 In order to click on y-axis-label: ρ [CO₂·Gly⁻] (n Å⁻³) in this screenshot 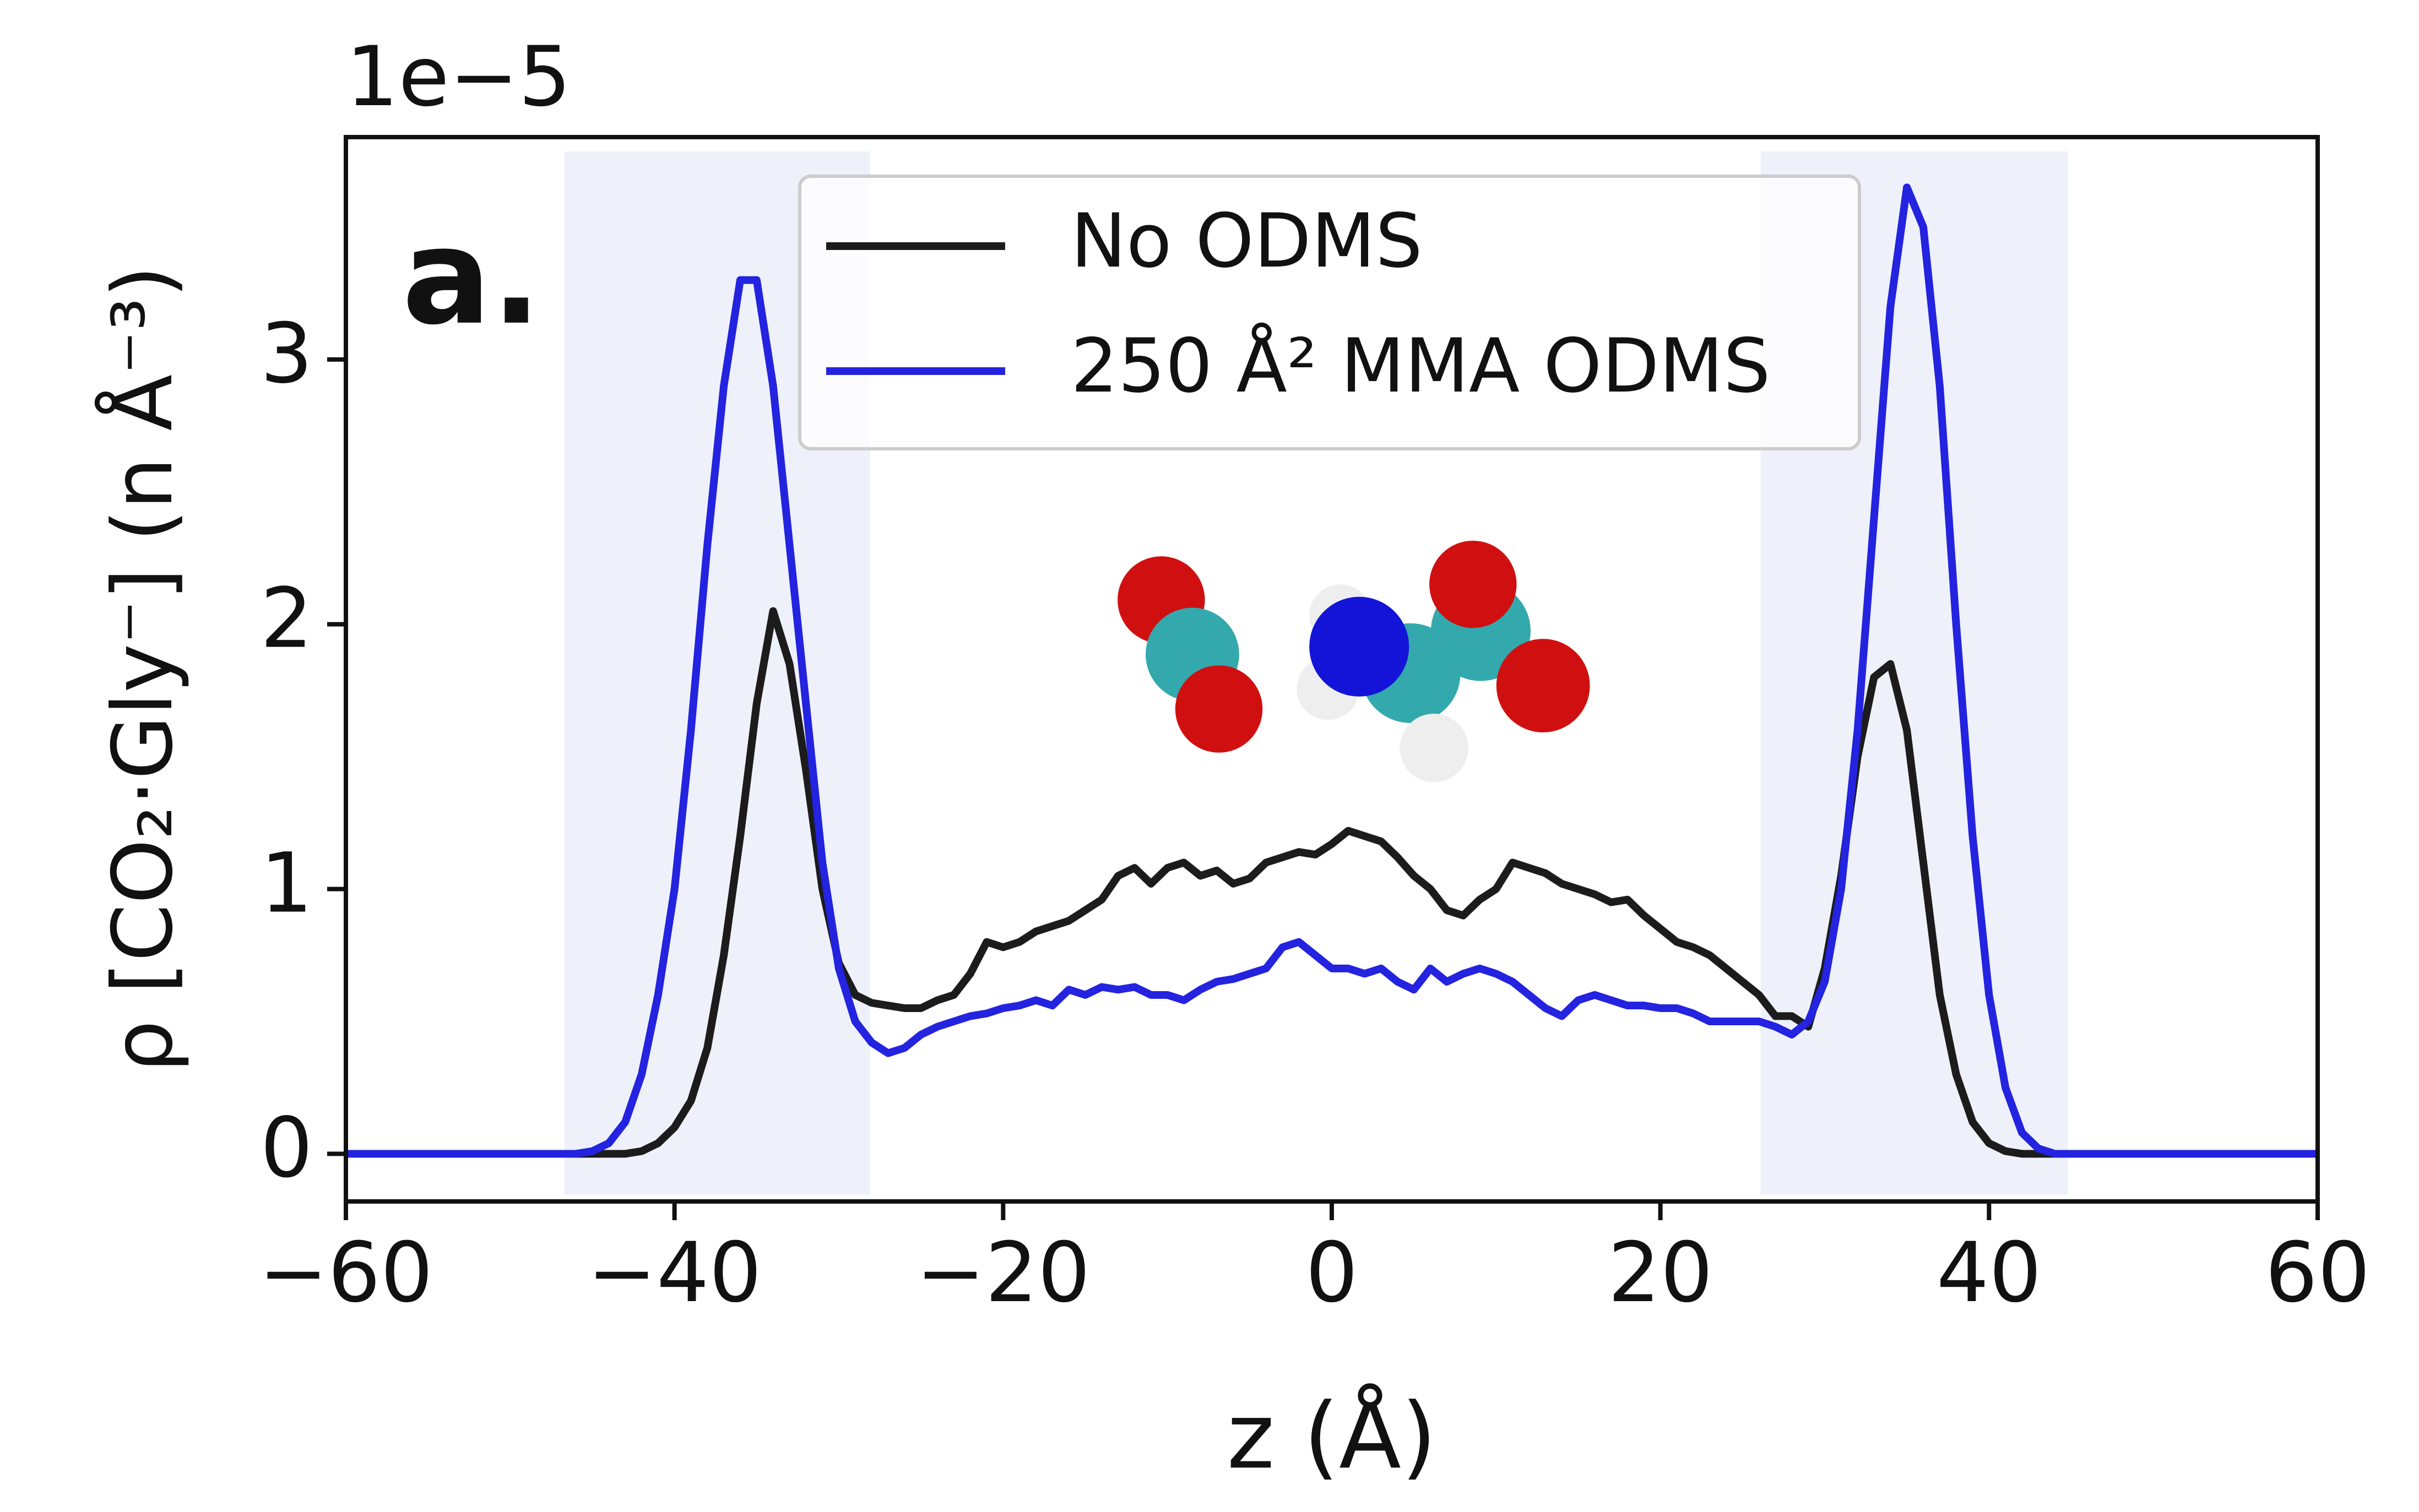, I will do `click(143, 669)`.